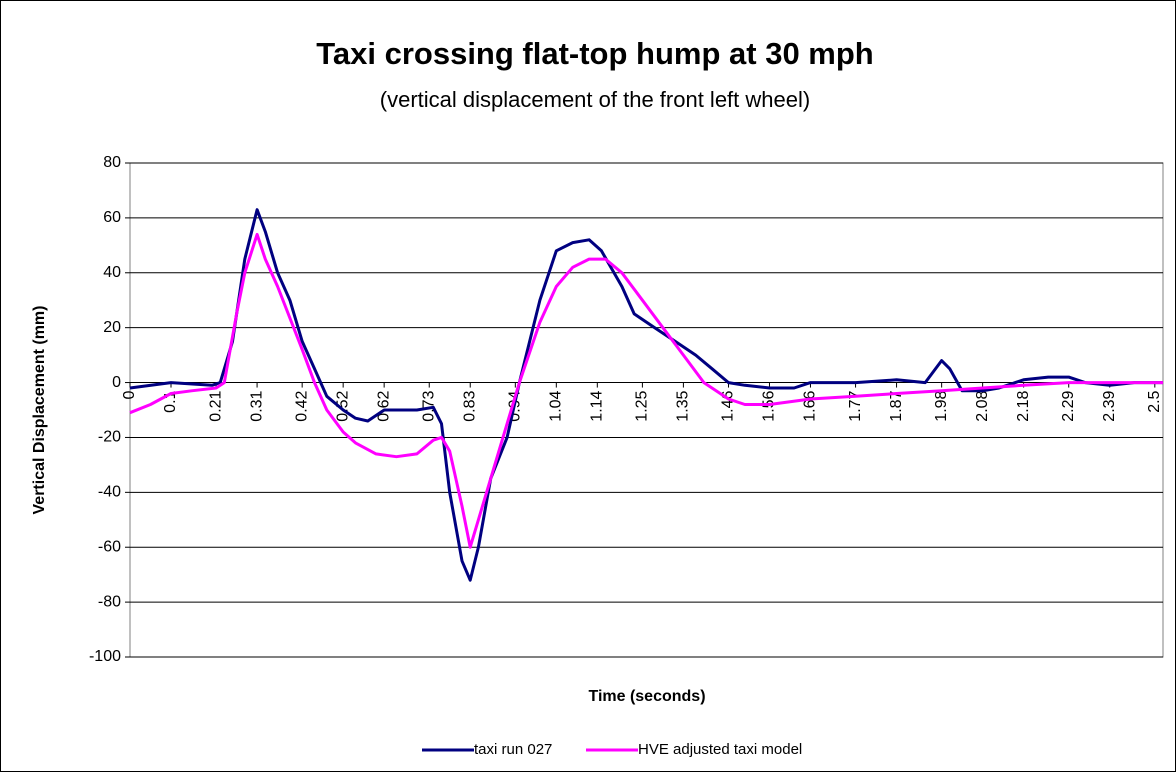 The height and width of the screenshot is (772, 1176). I want to click on y-tick-label: -20, so click(109, 437).